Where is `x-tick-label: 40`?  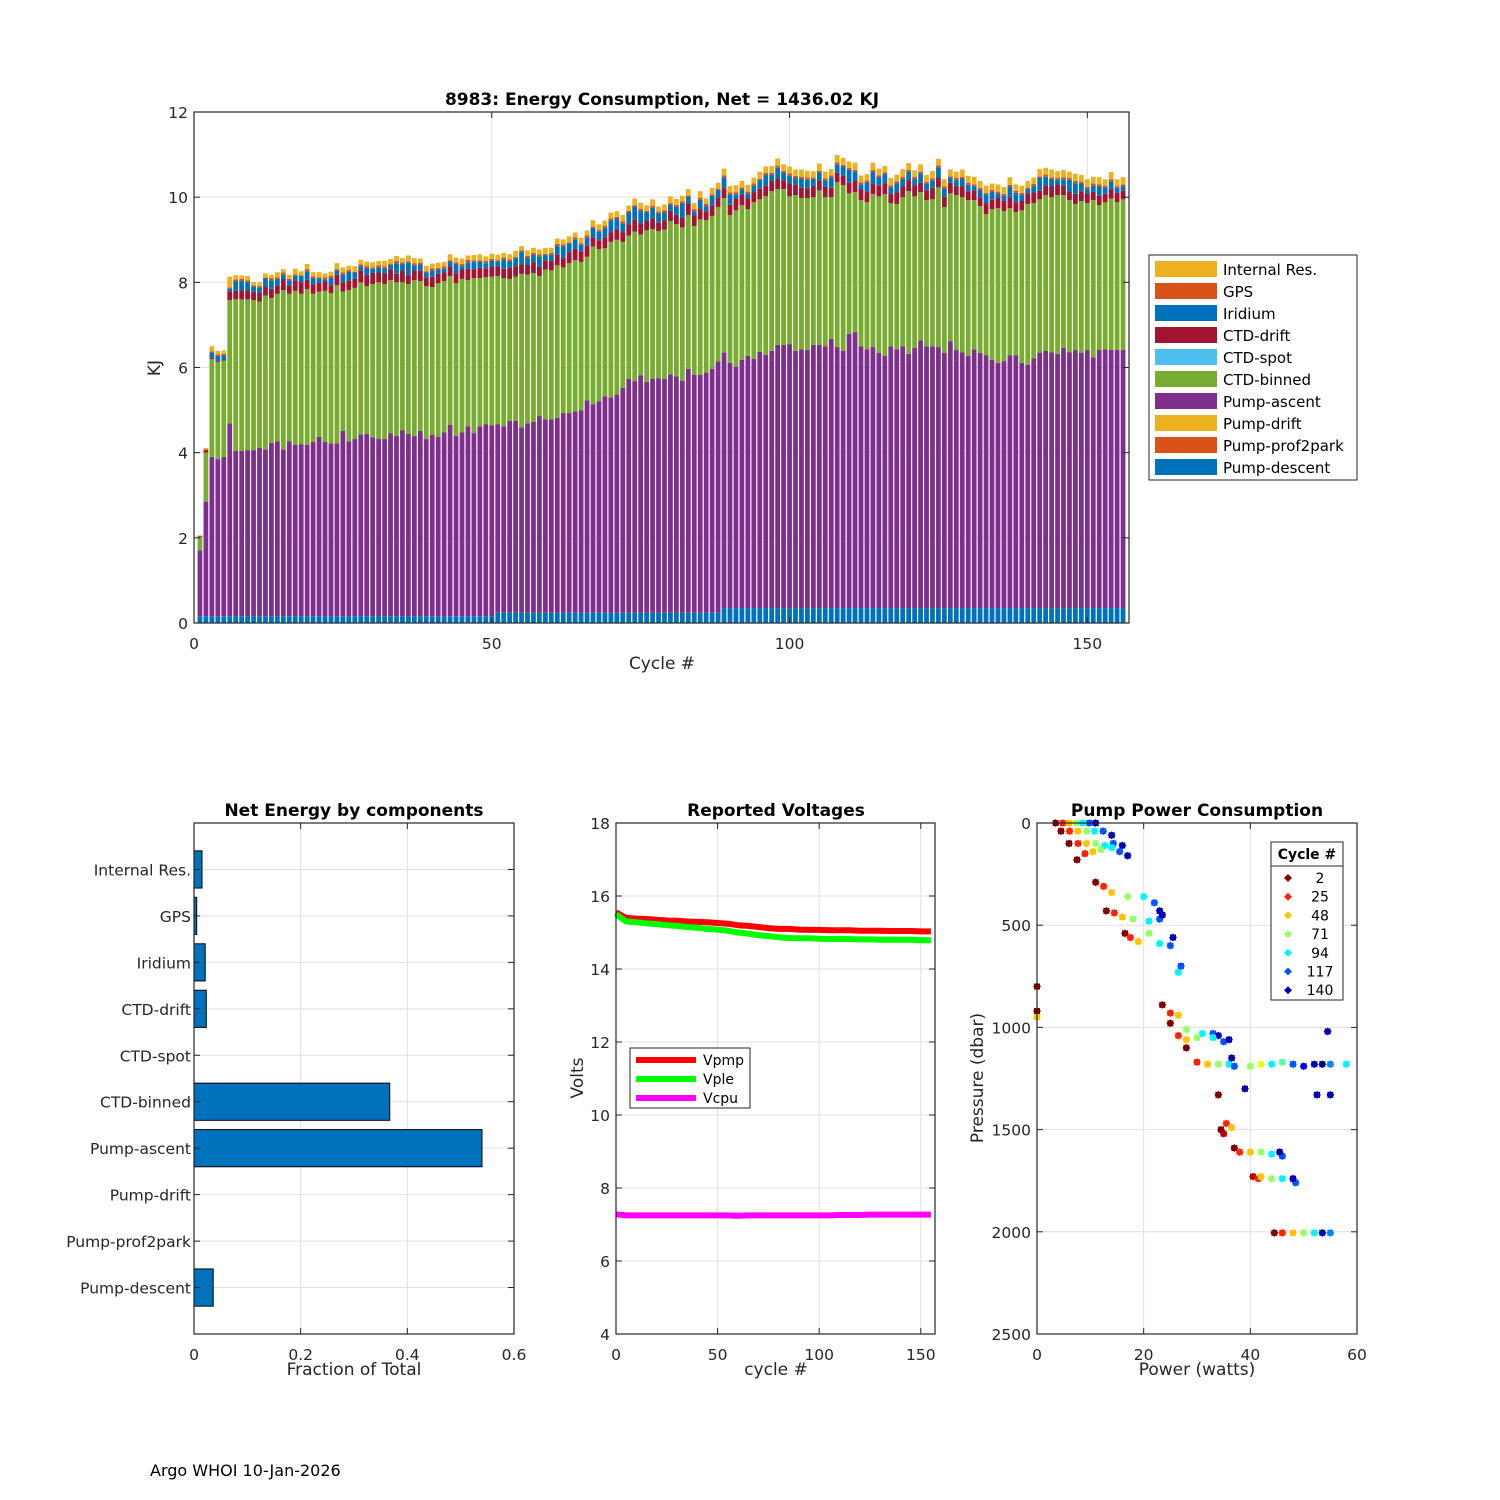
x-tick-label: 40 is located at coordinates (1250, 1355).